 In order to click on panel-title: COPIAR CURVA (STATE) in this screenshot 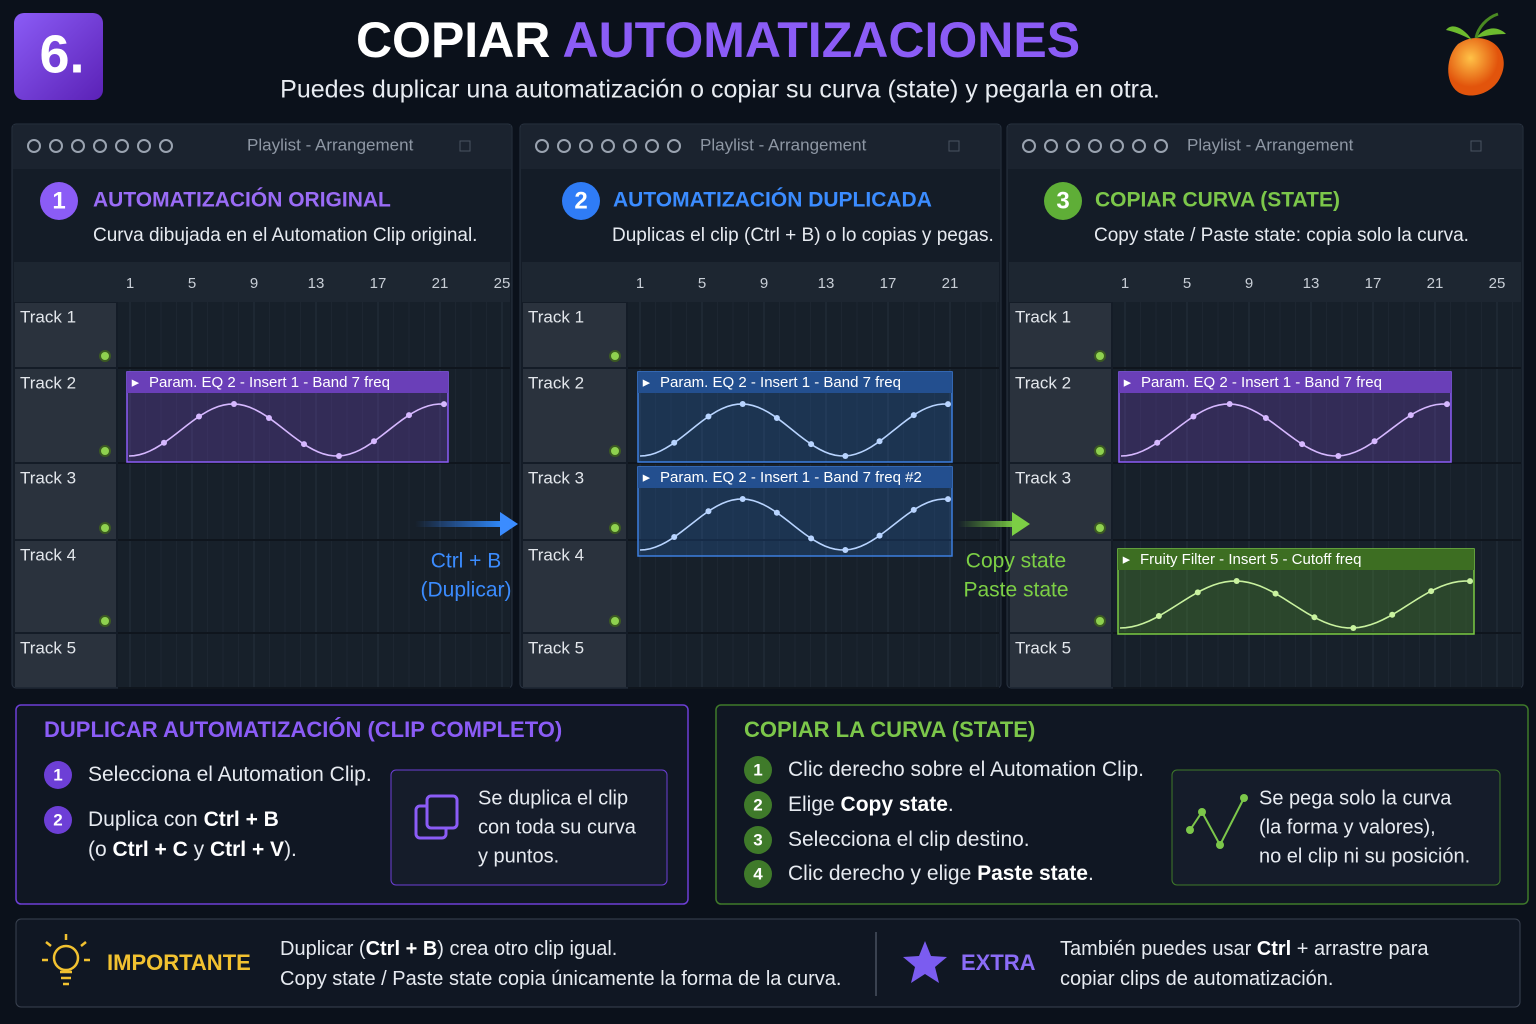, I will do `click(1217, 200)`.